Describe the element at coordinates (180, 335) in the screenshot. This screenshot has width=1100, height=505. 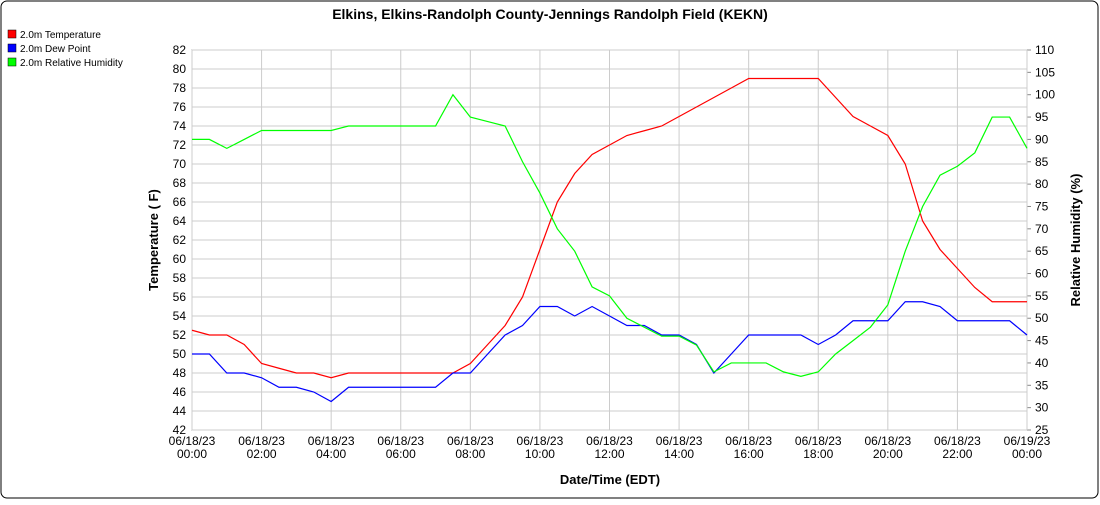
I see `y-tick-label: 52` at that location.